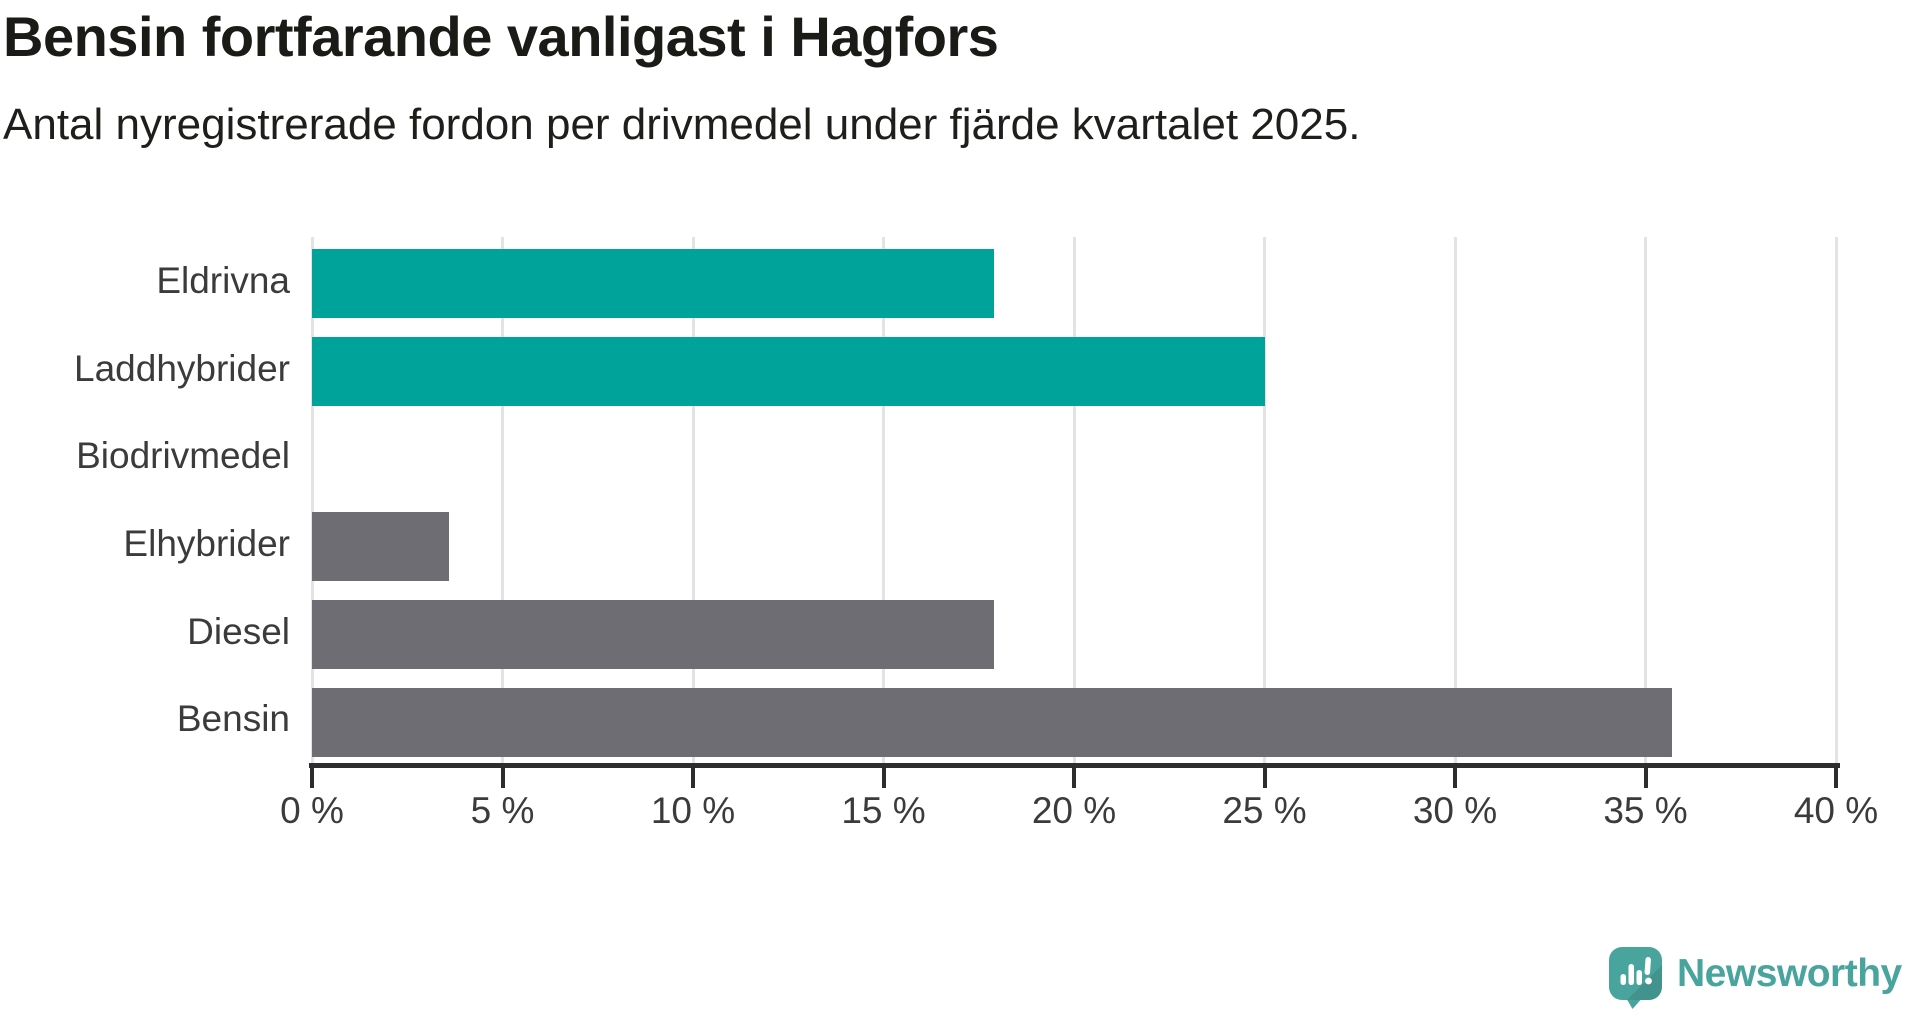  I want to click on tick-label: 15 %, so click(883, 810).